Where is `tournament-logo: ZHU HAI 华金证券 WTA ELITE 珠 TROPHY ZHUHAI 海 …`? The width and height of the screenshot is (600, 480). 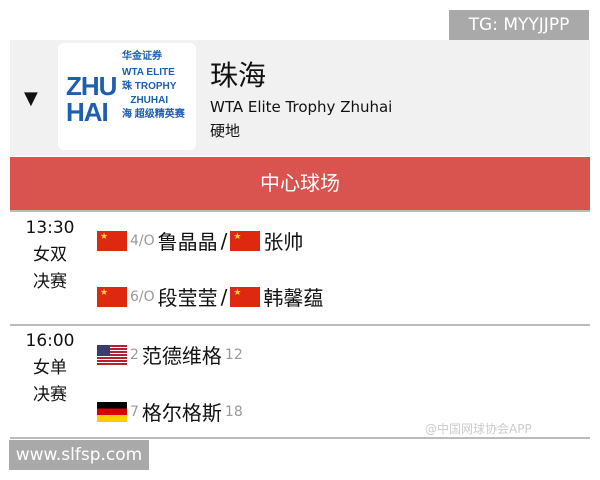 tournament-logo: ZHU HAI 华金证券 WTA ELITE 珠 TROPHY ZHUHAI 海 … is located at coordinates (127, 96).